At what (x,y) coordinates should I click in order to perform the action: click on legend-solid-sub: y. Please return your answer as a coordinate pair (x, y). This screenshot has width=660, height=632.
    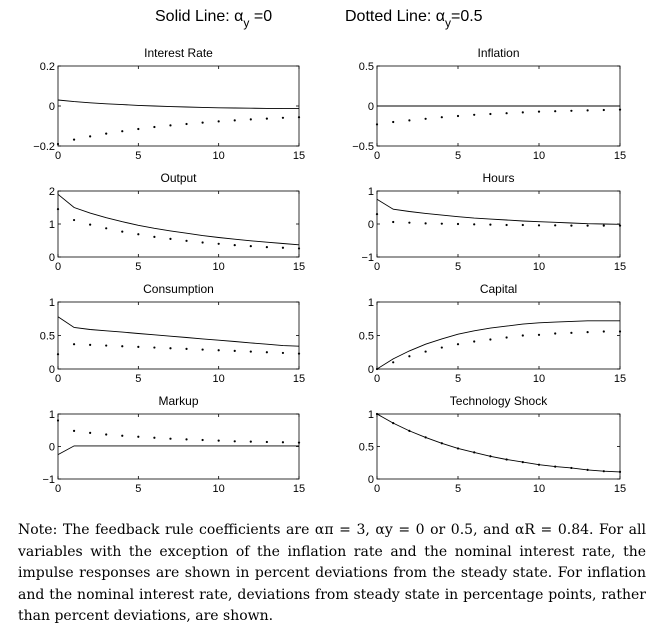
    Looking at the image, I should click on (246, 23).